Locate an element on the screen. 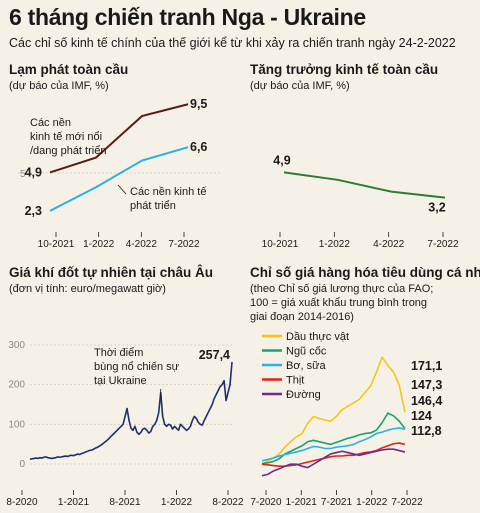 The height and width of the screenshot is (513, 480). start-value-label: 2,3 is located at coordinates (33, 211).